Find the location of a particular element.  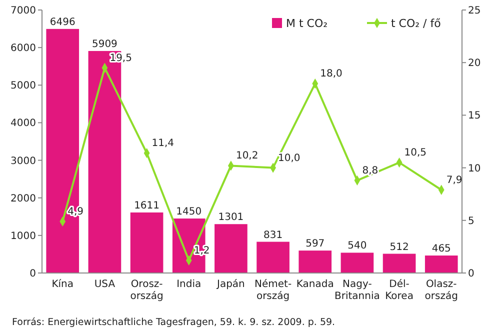

y2-tick-label: 25 is located at coordinates (474, 11).